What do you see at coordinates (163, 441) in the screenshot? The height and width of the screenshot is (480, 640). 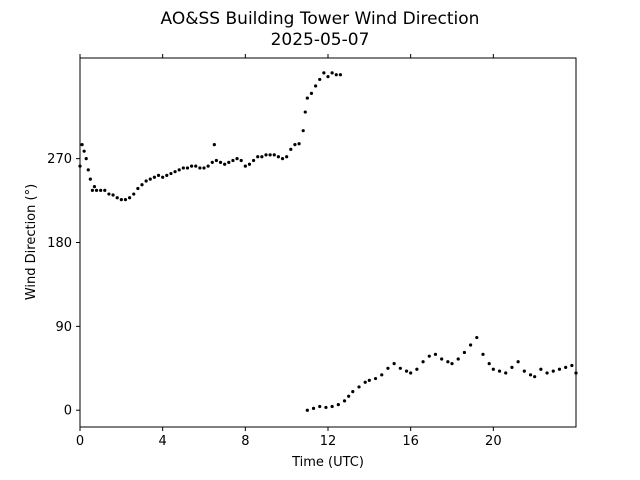 I see `x-tick-label: 4` at bounding box center [163, 441].